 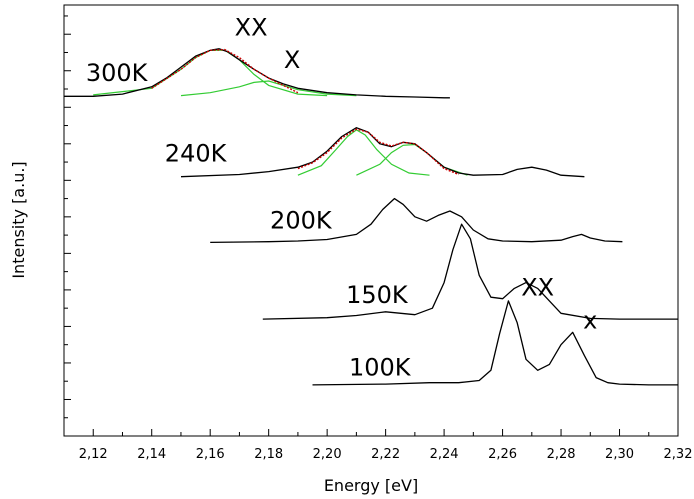 I want to click on fit-components, so click(x=280, y=112).